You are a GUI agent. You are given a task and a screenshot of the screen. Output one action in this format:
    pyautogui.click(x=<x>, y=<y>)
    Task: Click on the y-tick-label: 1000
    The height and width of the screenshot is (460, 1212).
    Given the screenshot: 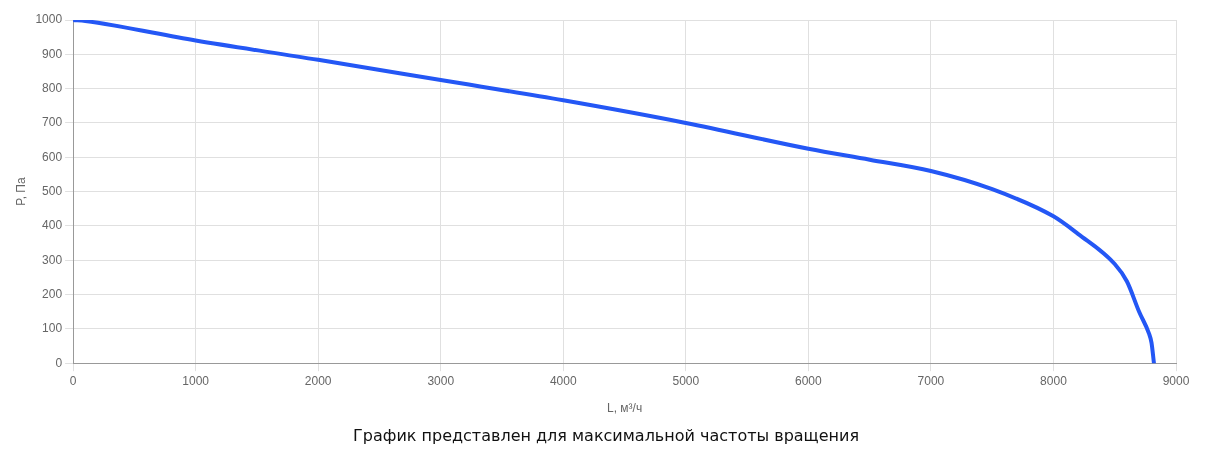 What is the action you would take?
    pyautogui.click(x=49, y=19)
    